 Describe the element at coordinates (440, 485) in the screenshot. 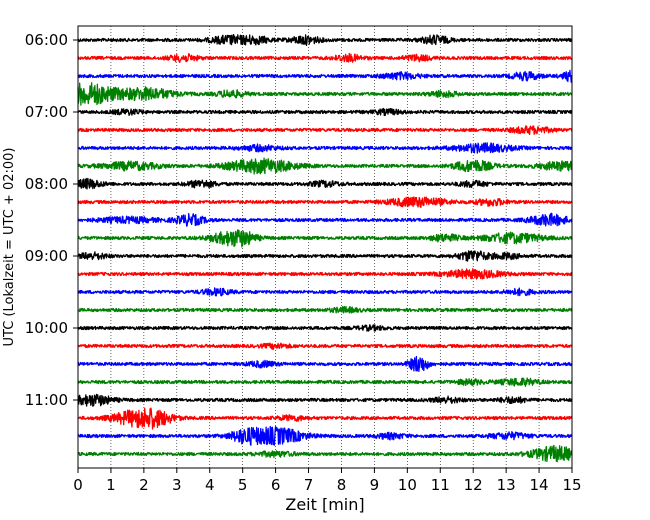

I see `x-tick-label: 11` at that location.